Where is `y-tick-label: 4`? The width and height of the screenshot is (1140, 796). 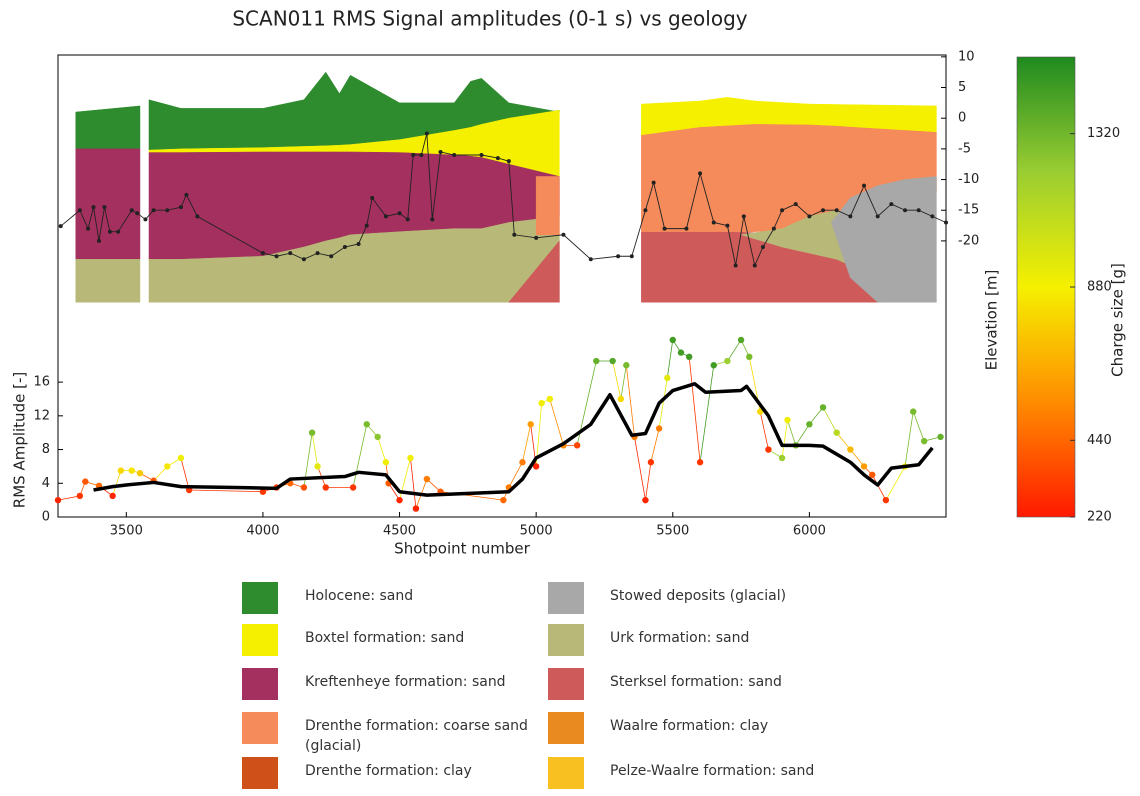
y-tick-label: 4 is located at coordinates (46, 483).